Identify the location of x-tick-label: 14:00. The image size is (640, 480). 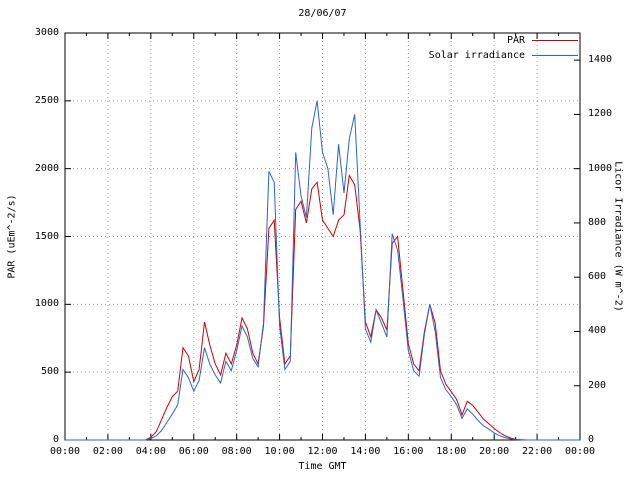
(365, 451).